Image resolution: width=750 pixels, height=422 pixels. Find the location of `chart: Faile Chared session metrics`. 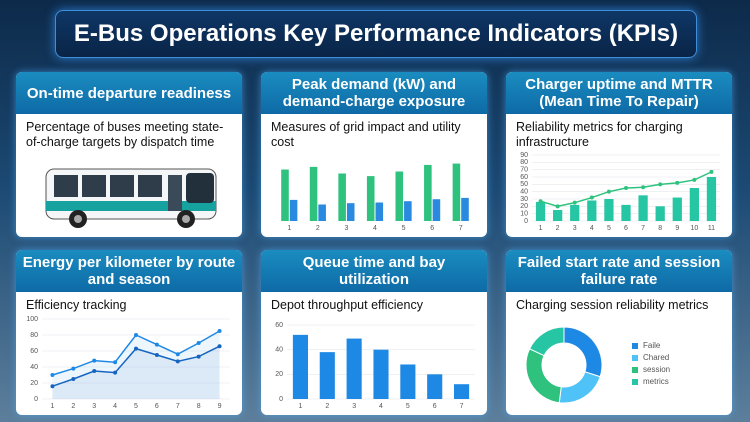

chart: Faile Chared session metrics is located at coordinates (597, 365).